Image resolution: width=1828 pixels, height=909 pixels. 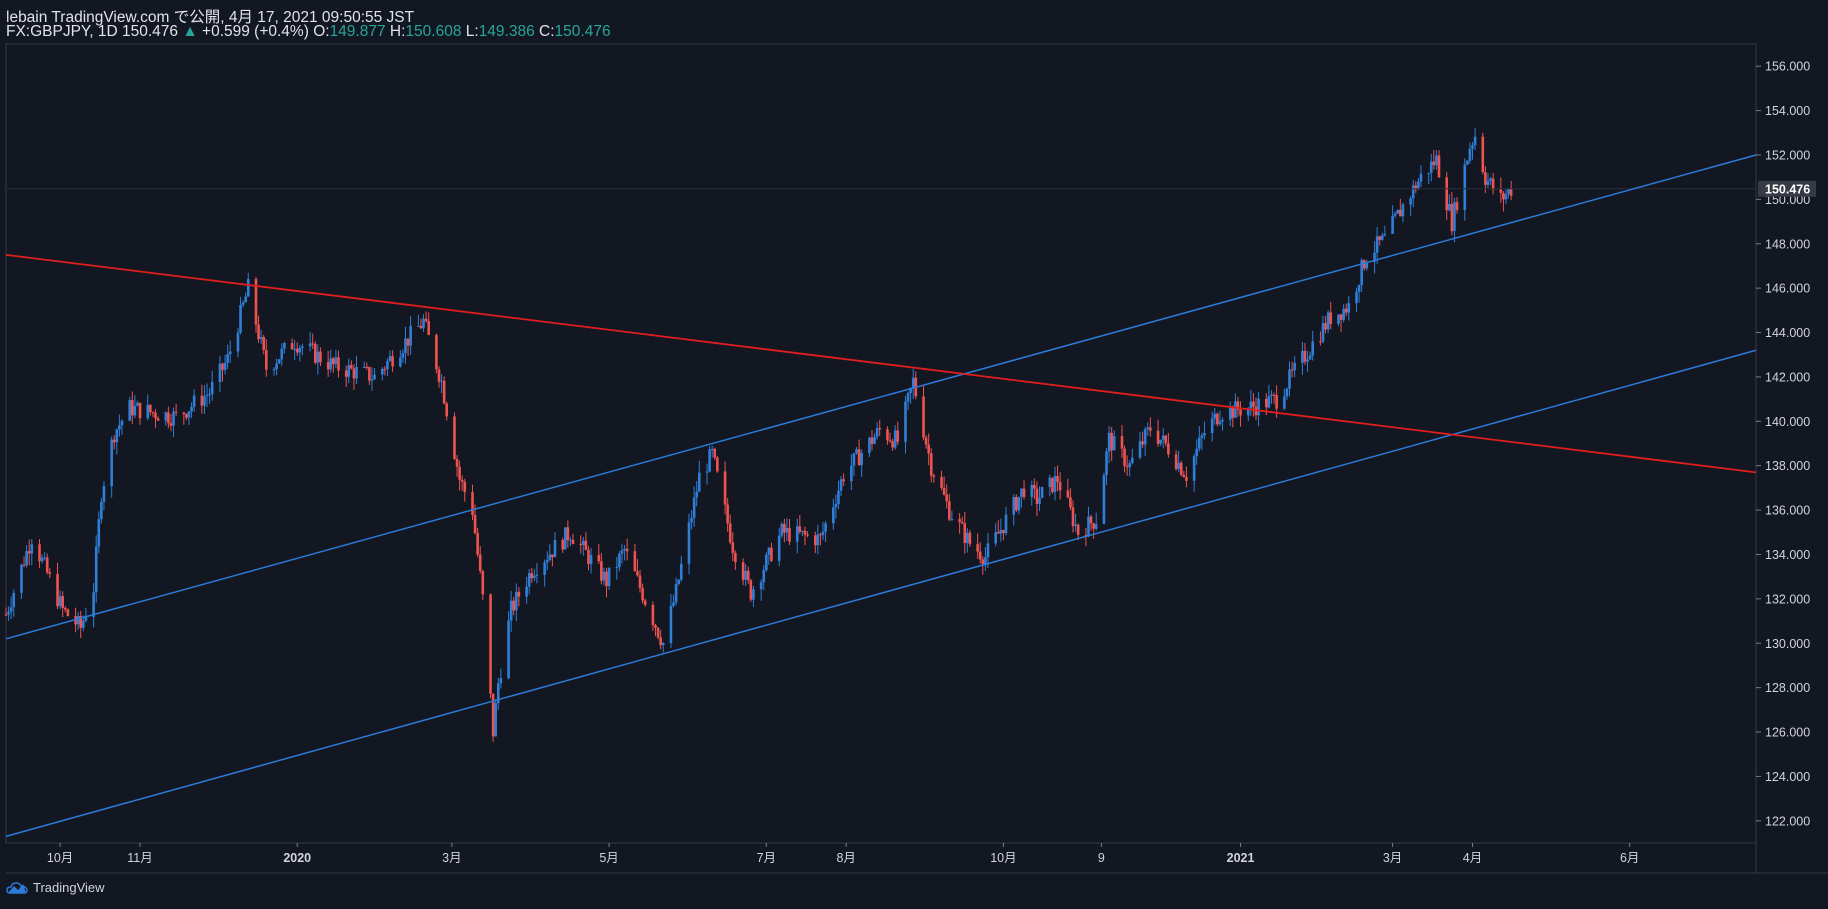 What do you see at coordinates (843, 854) in the screenshot?
I see `time-axis: 10月 11月 2020 3月 5月 7月 8月 10月 9 2021 3月 4月 6月` at bounding box center [843, 854].